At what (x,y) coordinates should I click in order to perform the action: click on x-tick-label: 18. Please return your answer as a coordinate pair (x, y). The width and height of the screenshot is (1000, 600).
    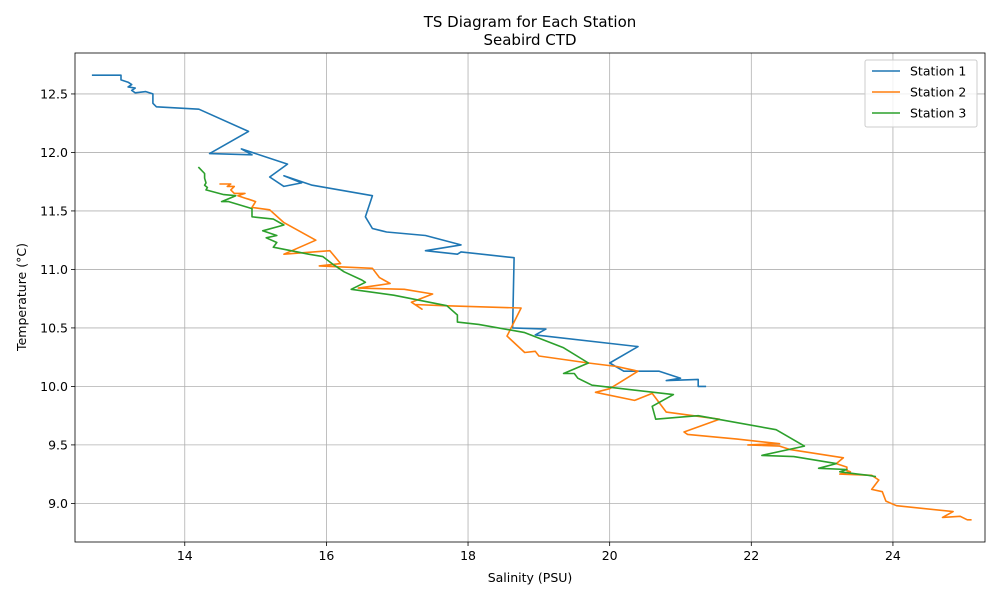
    Looking at the image, I should click on (468, 555).